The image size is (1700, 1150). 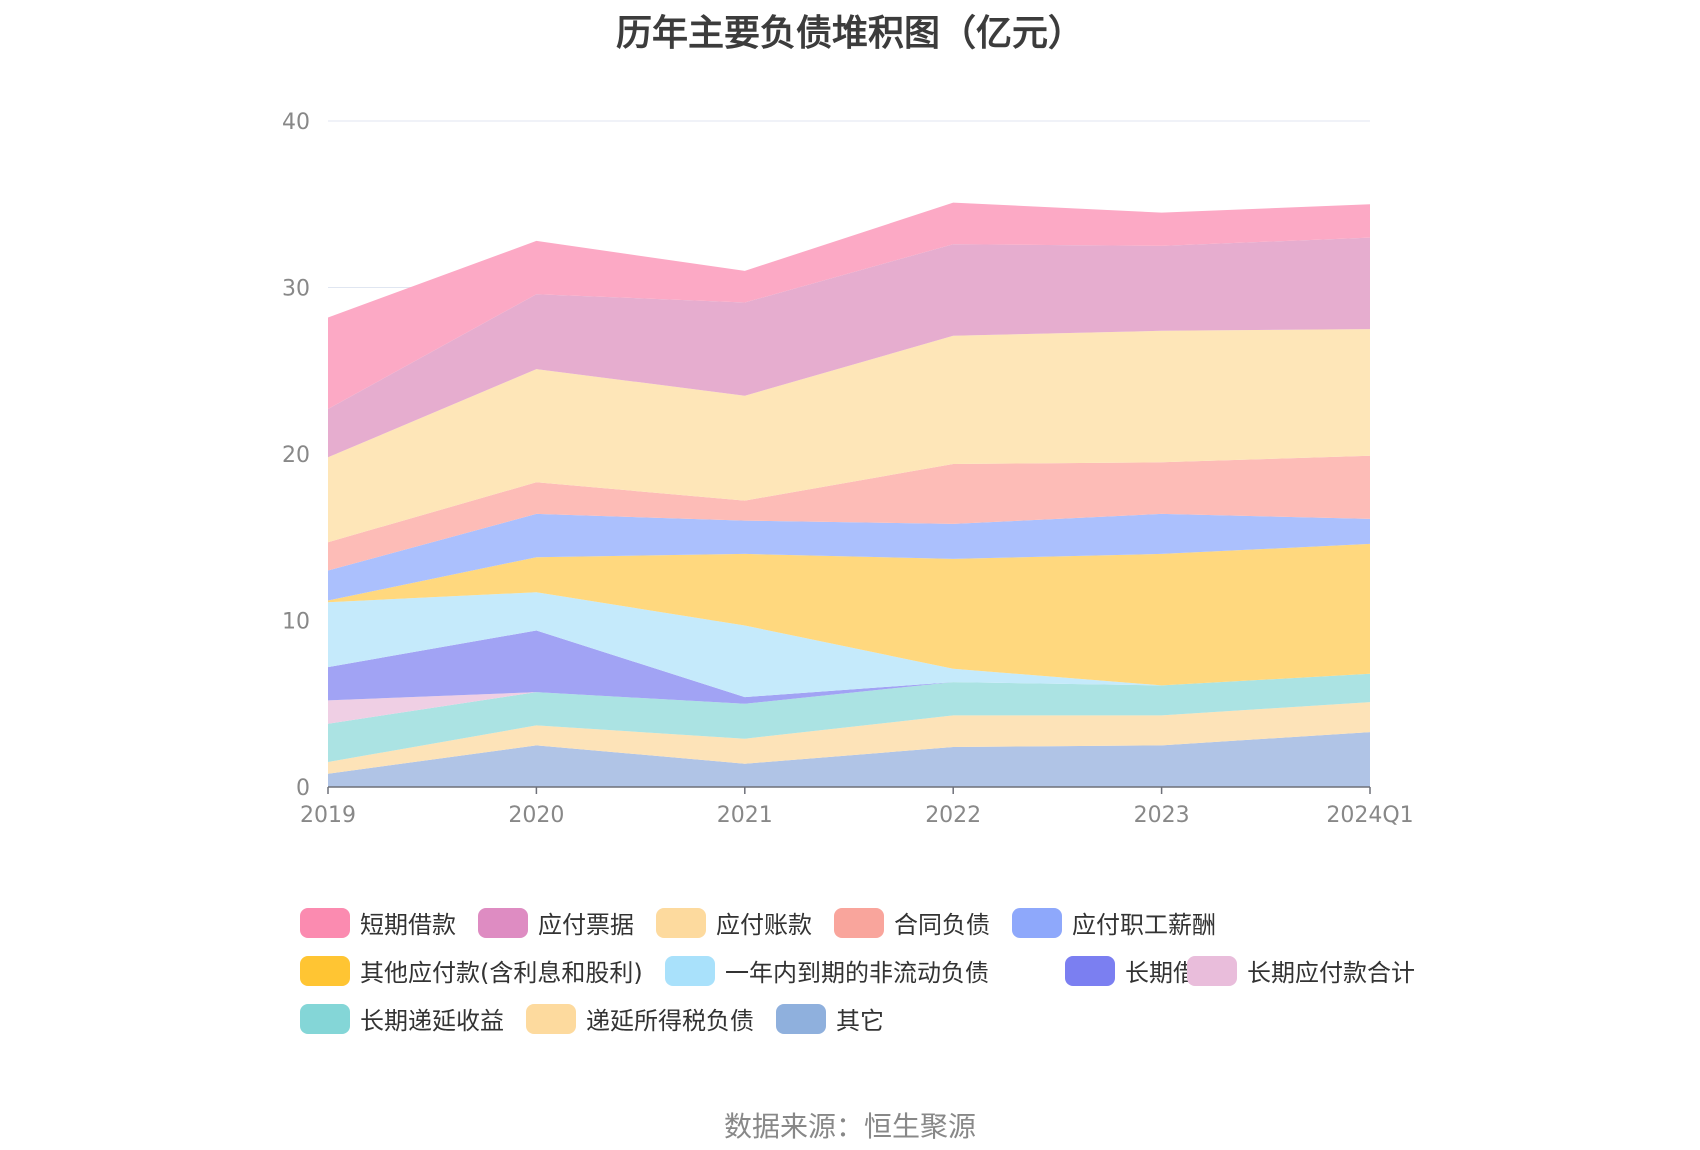 I want to click on chart-title: 历年主要负债堆积图（亿元）, so click(x=849, y=33).